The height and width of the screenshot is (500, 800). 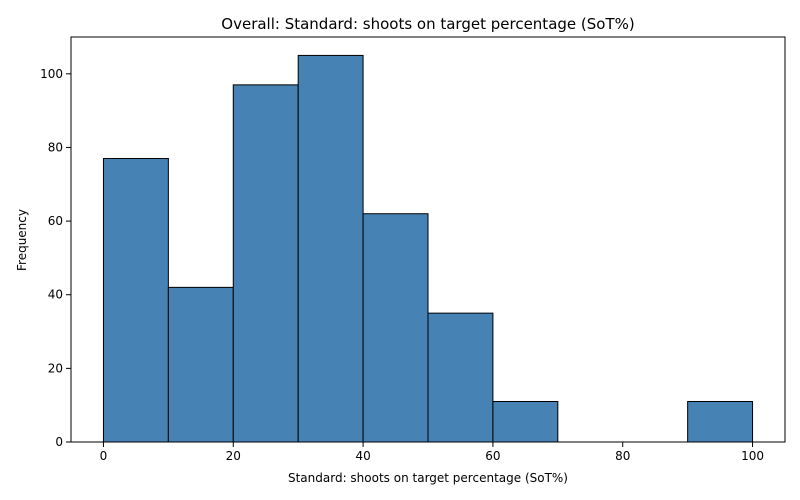 I want to click on y-axis-ticks: 0 20 40 60 80 100, so click(x=55, y=258).